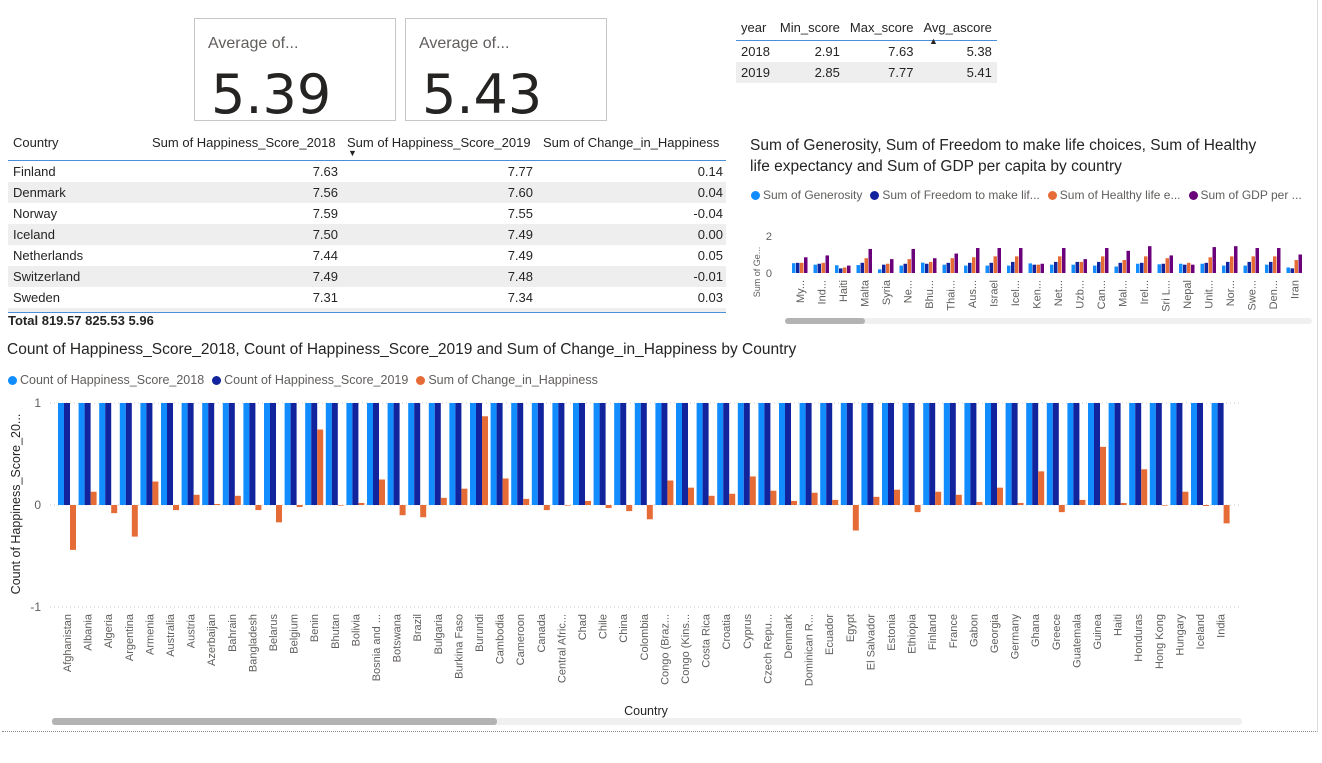  What do you see at coordinates (881, 28) in the screenshot?
I see `column-header-max-score: Max_score` at bounding box center [881, 28].